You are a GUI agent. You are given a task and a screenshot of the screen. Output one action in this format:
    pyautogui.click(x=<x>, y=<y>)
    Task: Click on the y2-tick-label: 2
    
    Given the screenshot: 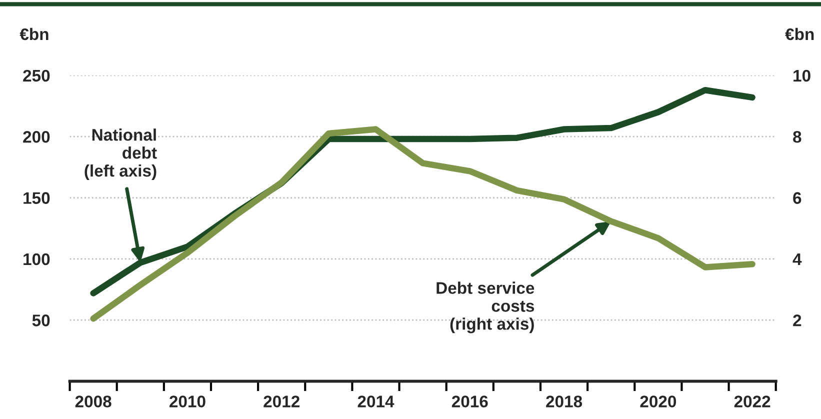 What is the action you would take?
    pyautogui.click(x=797, y=320)
    